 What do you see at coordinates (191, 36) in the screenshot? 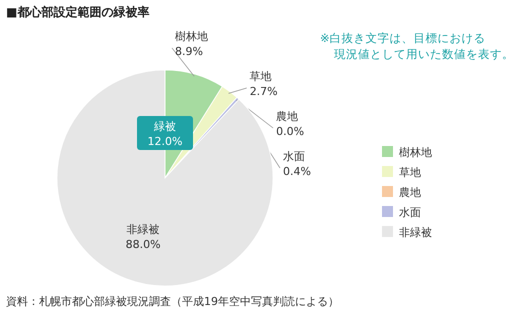
I see `slice-label: 樹林地` at bounding box center [191, 36].